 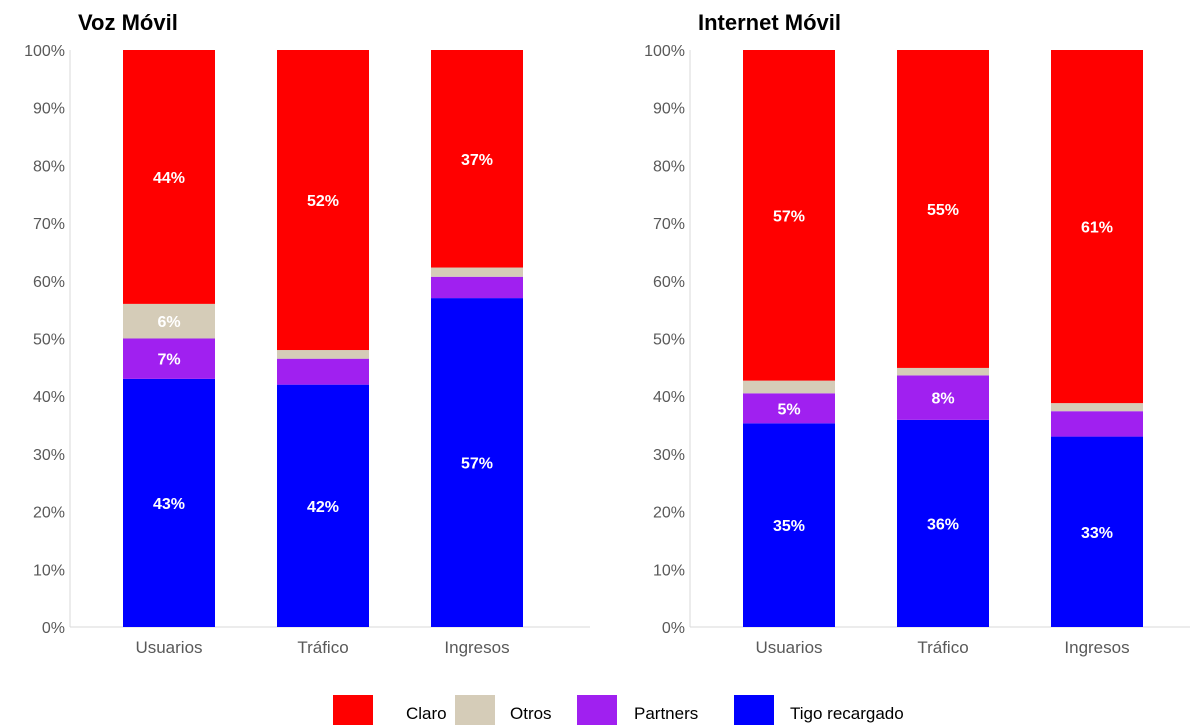 What do you see at coordinates (353, 710) in the screenshot?
I see `legend-swatch-claro` at bounding box center [353, 710].